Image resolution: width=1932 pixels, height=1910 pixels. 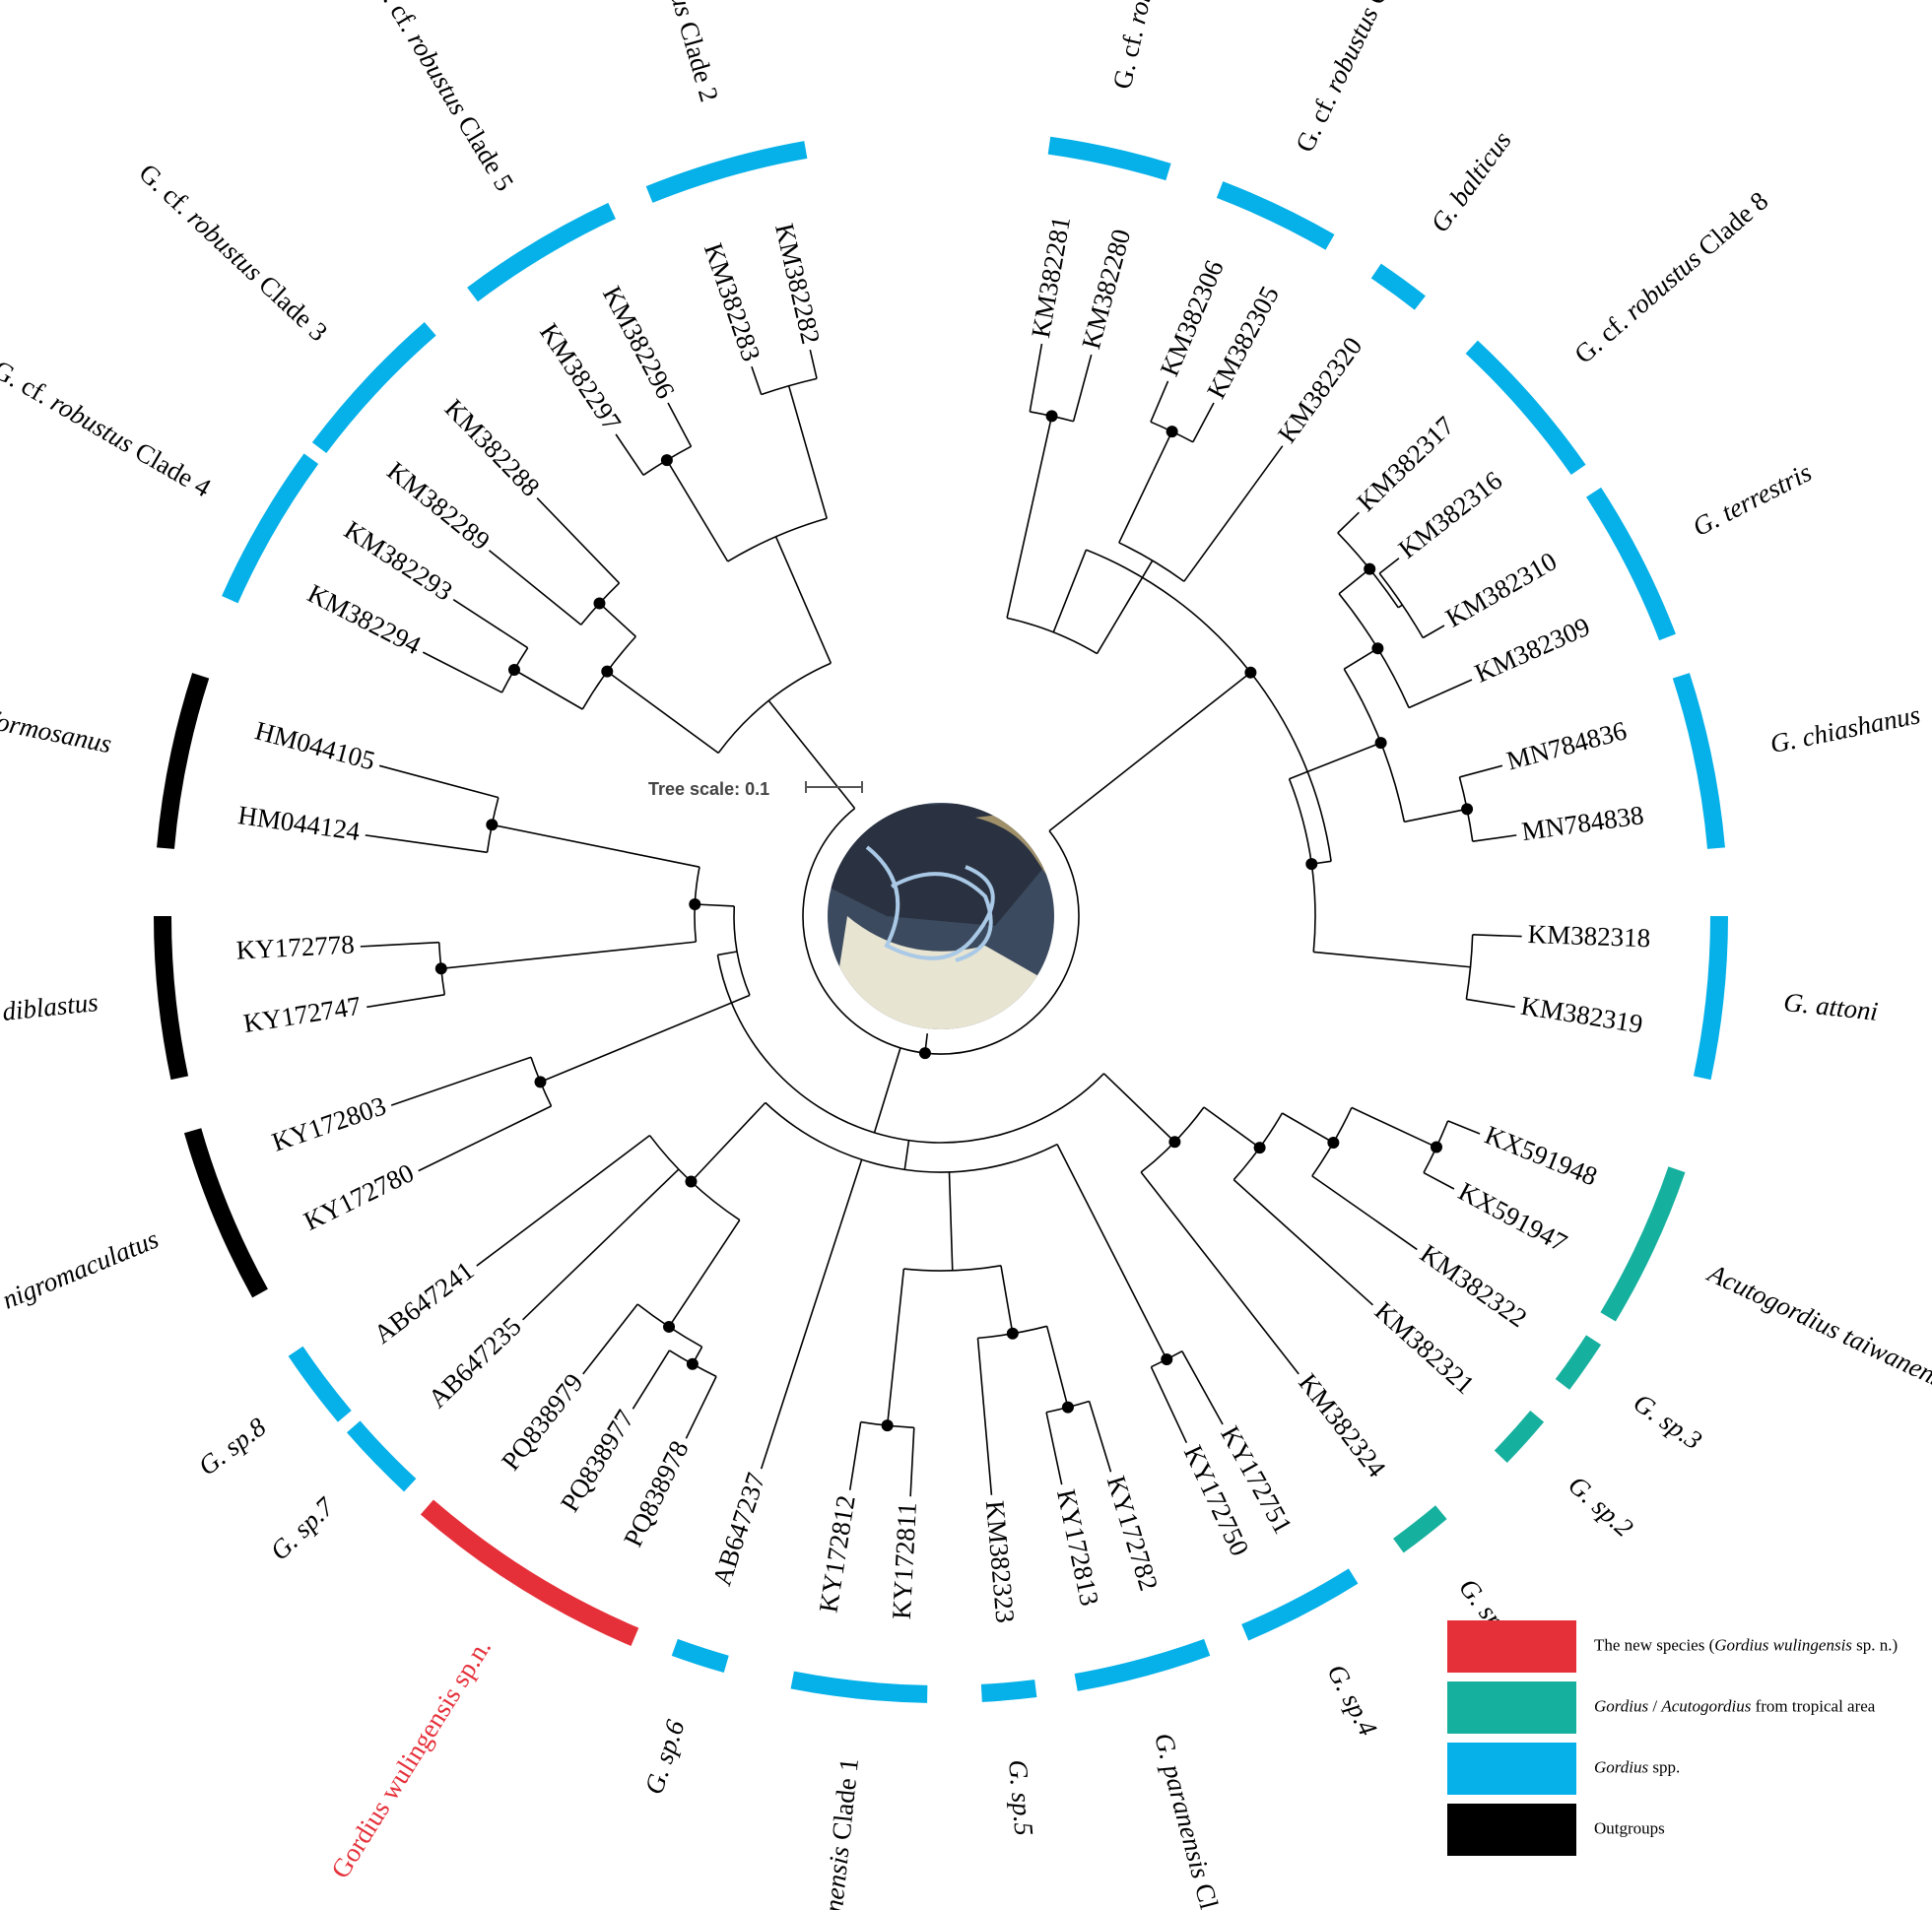 What do you see at coordinates (836, 1553) in the screenshot?
I see `leaf-label: KY172812` at bounding box center [836, 1553].